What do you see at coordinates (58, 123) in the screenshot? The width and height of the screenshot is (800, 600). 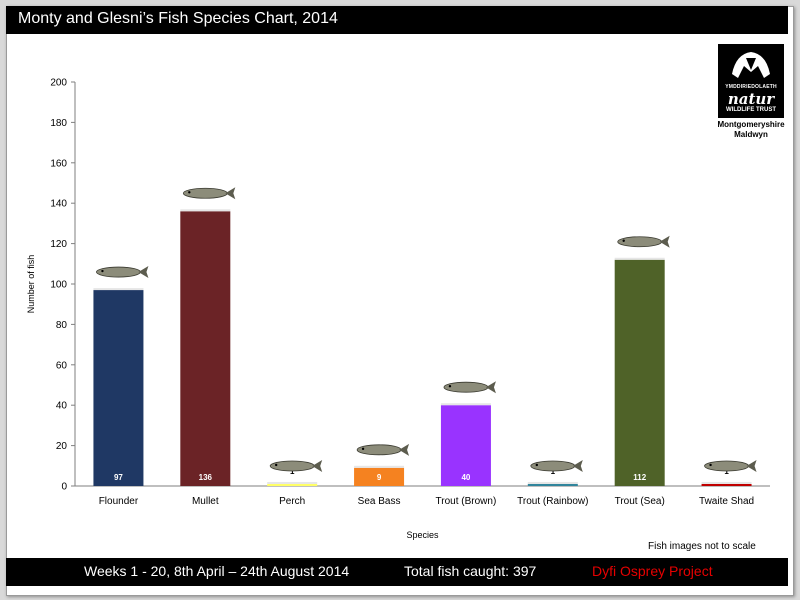 I see `y-tick-label: 180` at bounding box center [58, 123].